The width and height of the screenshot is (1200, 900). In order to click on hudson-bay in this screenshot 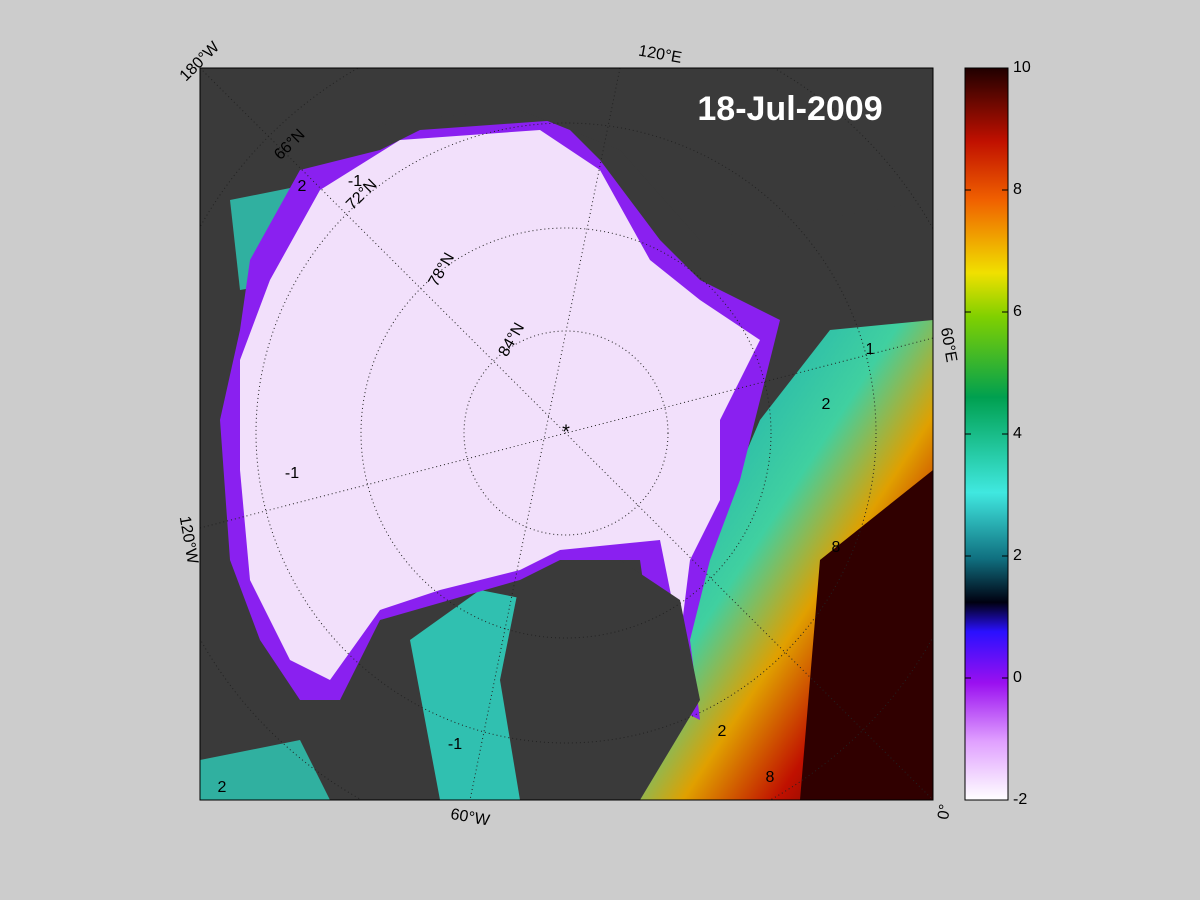, I will do `click(265, 770)`.